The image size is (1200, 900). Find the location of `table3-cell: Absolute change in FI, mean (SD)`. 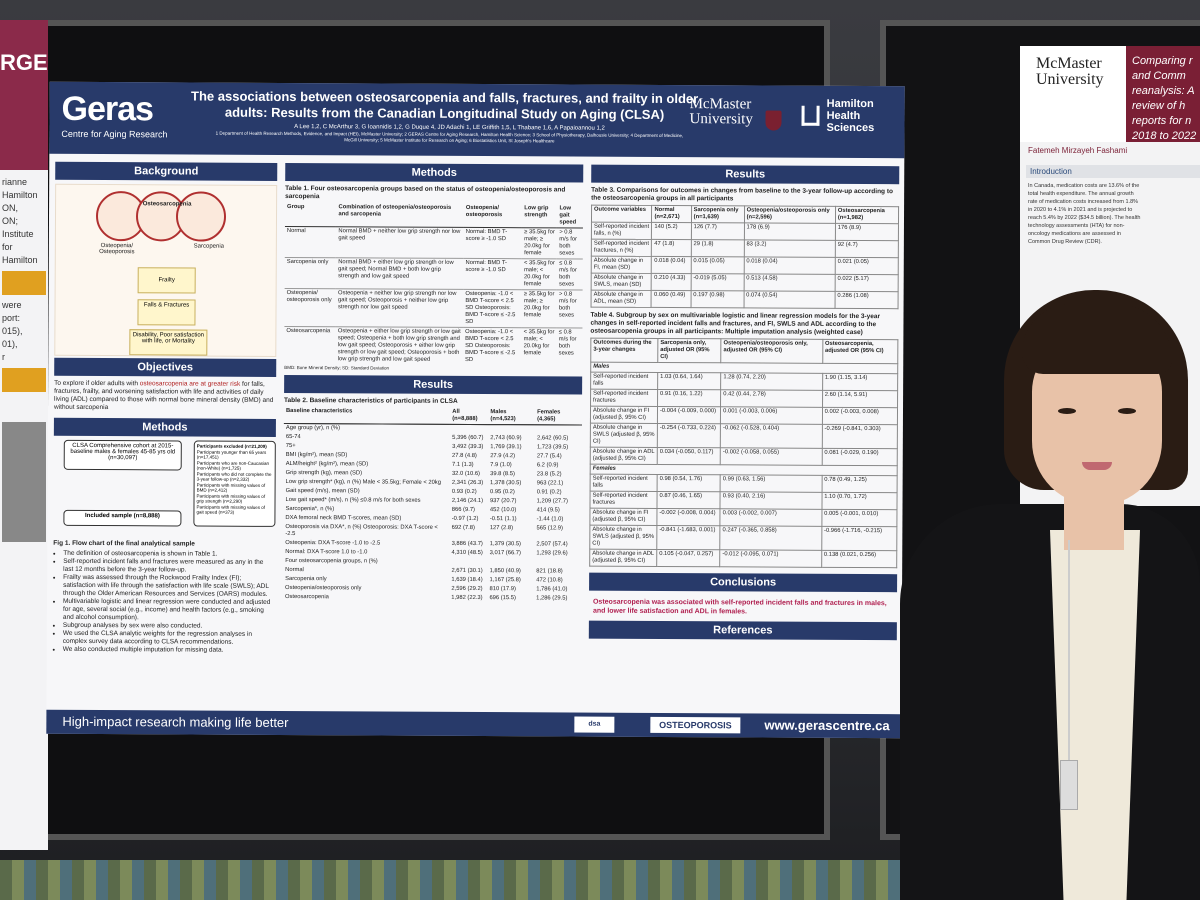

table3-cell: Absolute change in FI, mean (SD) is located at coordinates (621, 265).